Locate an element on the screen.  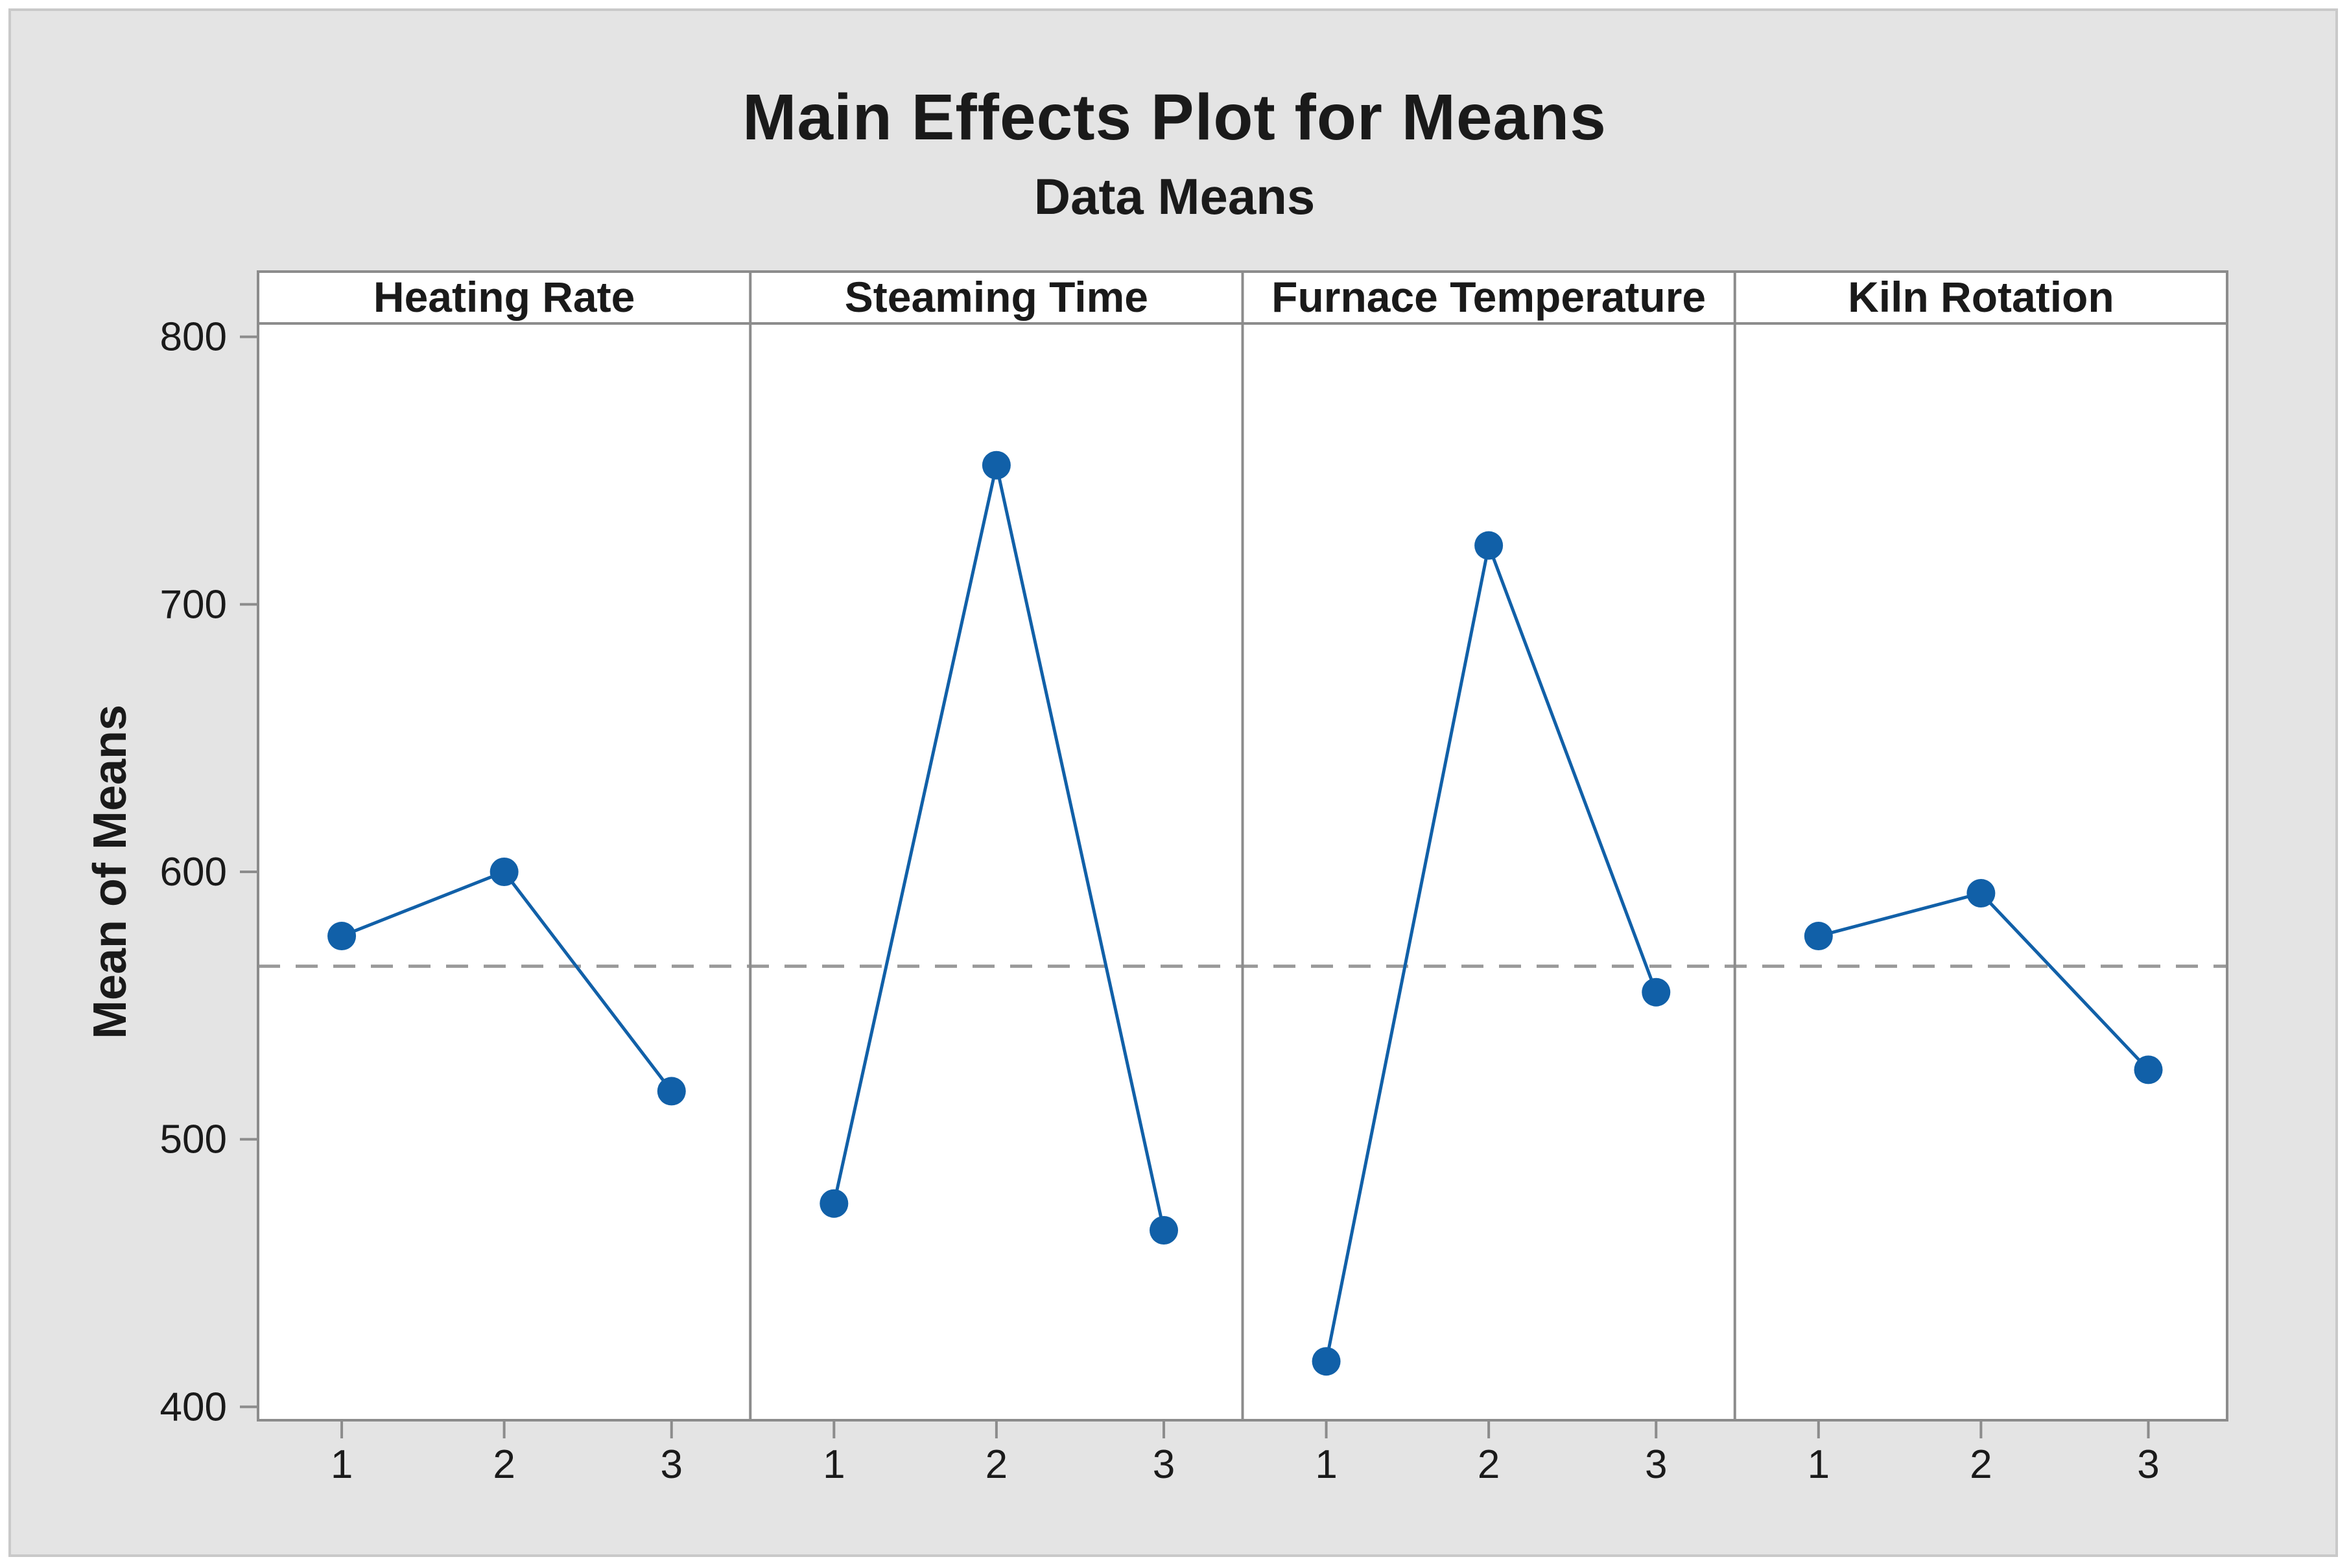
panel-furnace-temperature: 1 2 3 Furnace Temperature is located at coordinates (1488, 880).